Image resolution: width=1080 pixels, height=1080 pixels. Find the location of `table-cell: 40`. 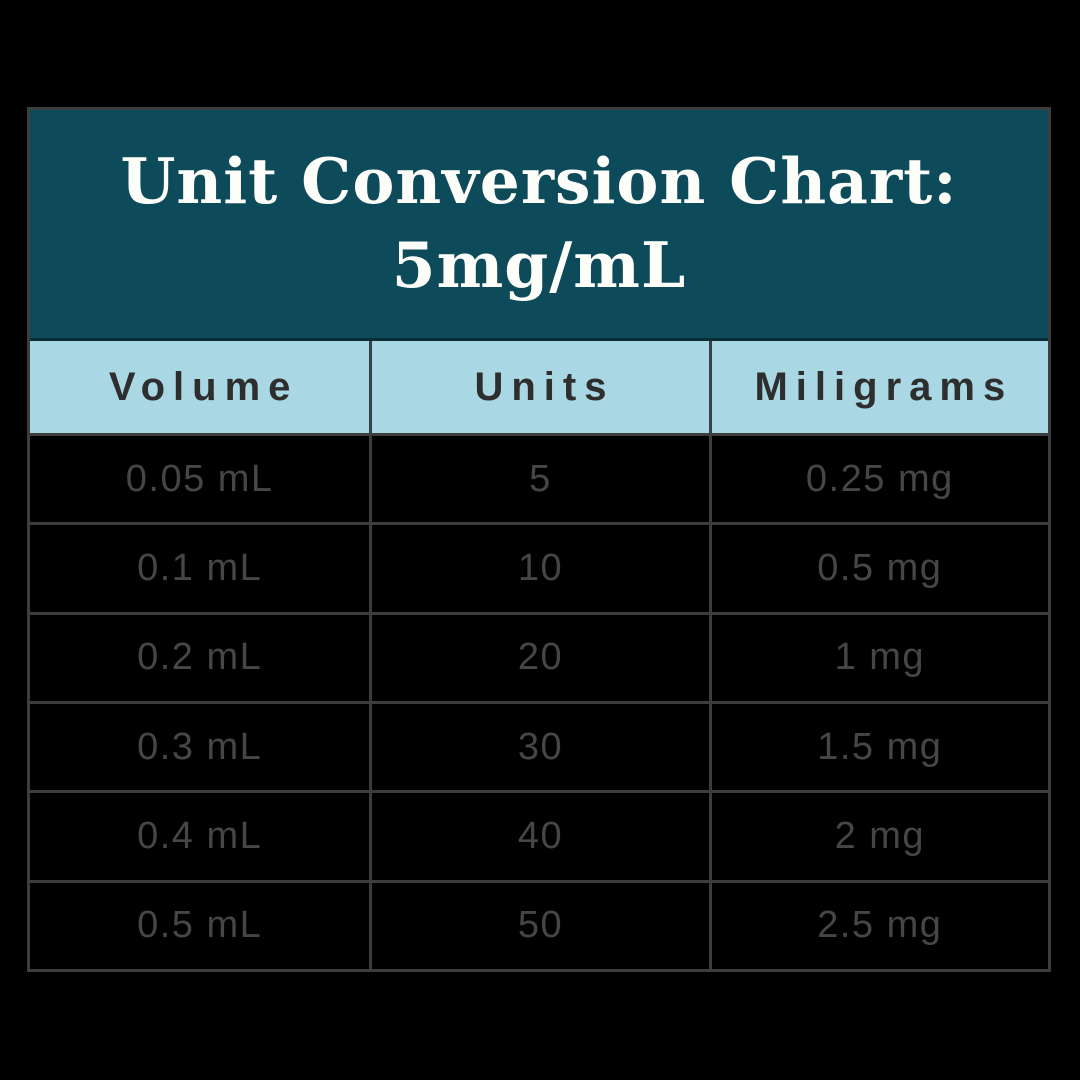

table-cell: 40 is located at coordinates (538, 836).